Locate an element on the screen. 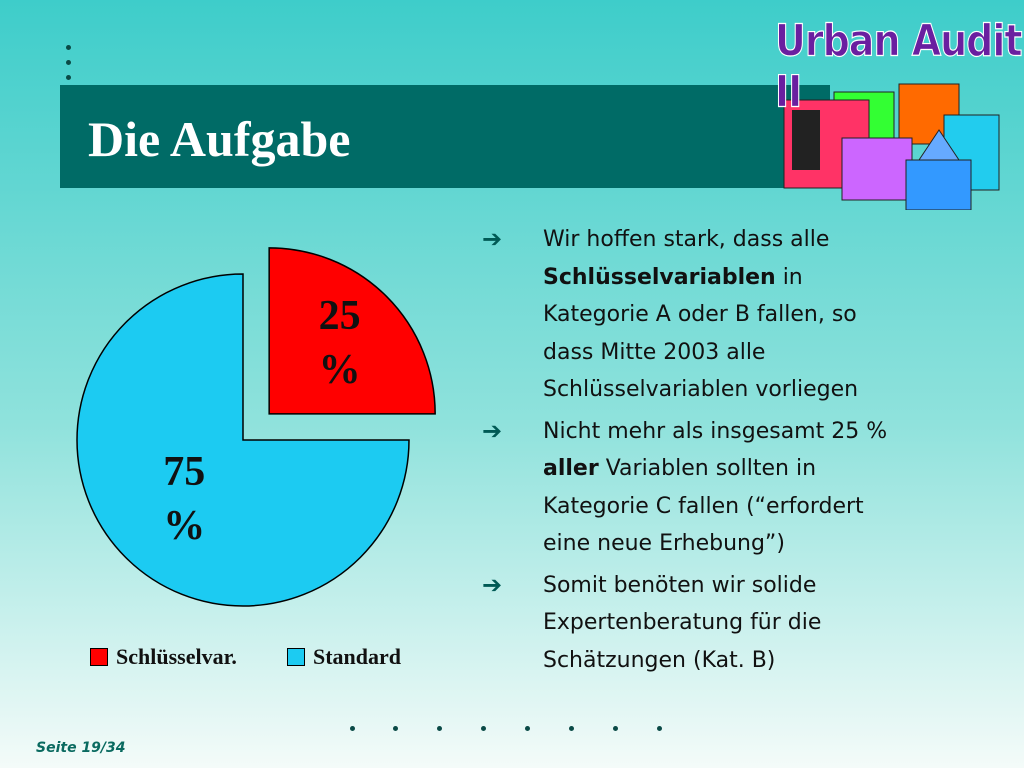  bullet-text: aller is located at coordinates (571, 468).